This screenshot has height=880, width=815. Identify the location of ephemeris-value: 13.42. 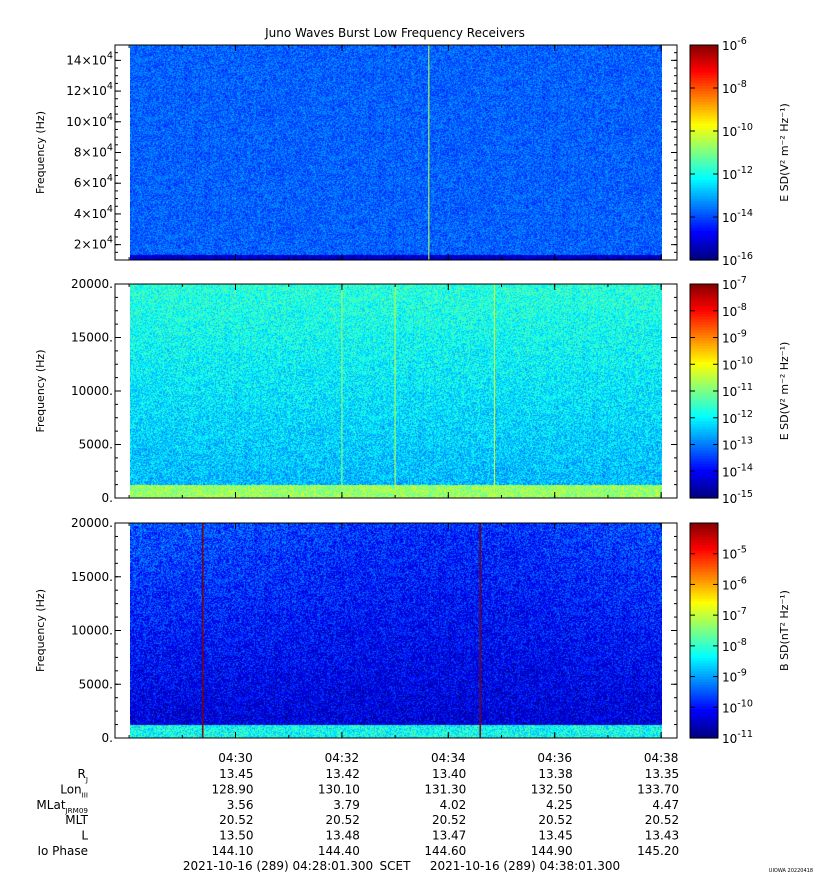
(343, 774).